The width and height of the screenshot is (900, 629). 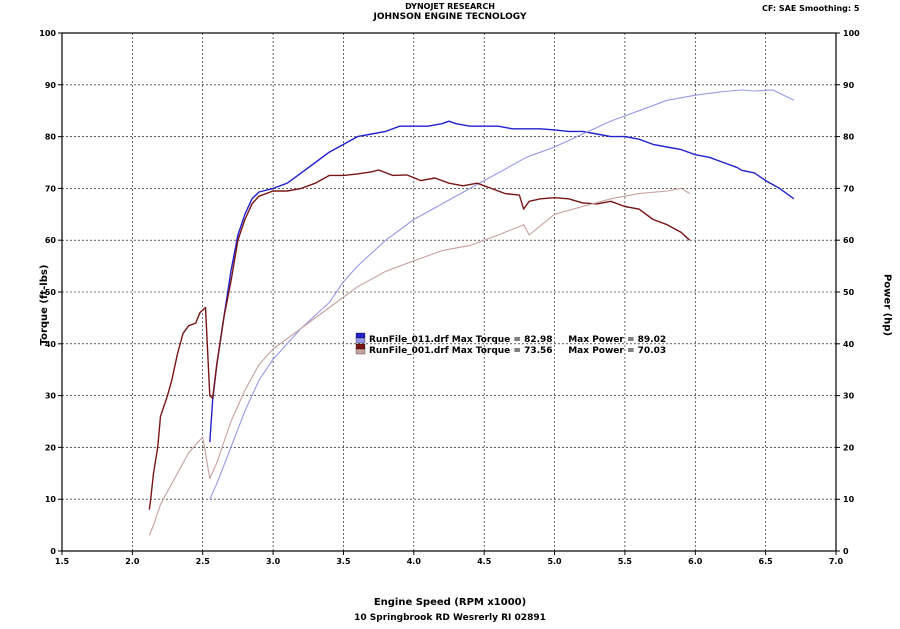 What do you see at coordinates (51, 396) in the screenshot?
I see `y-tick-label-left: 30` at bounding box center [51, 396].